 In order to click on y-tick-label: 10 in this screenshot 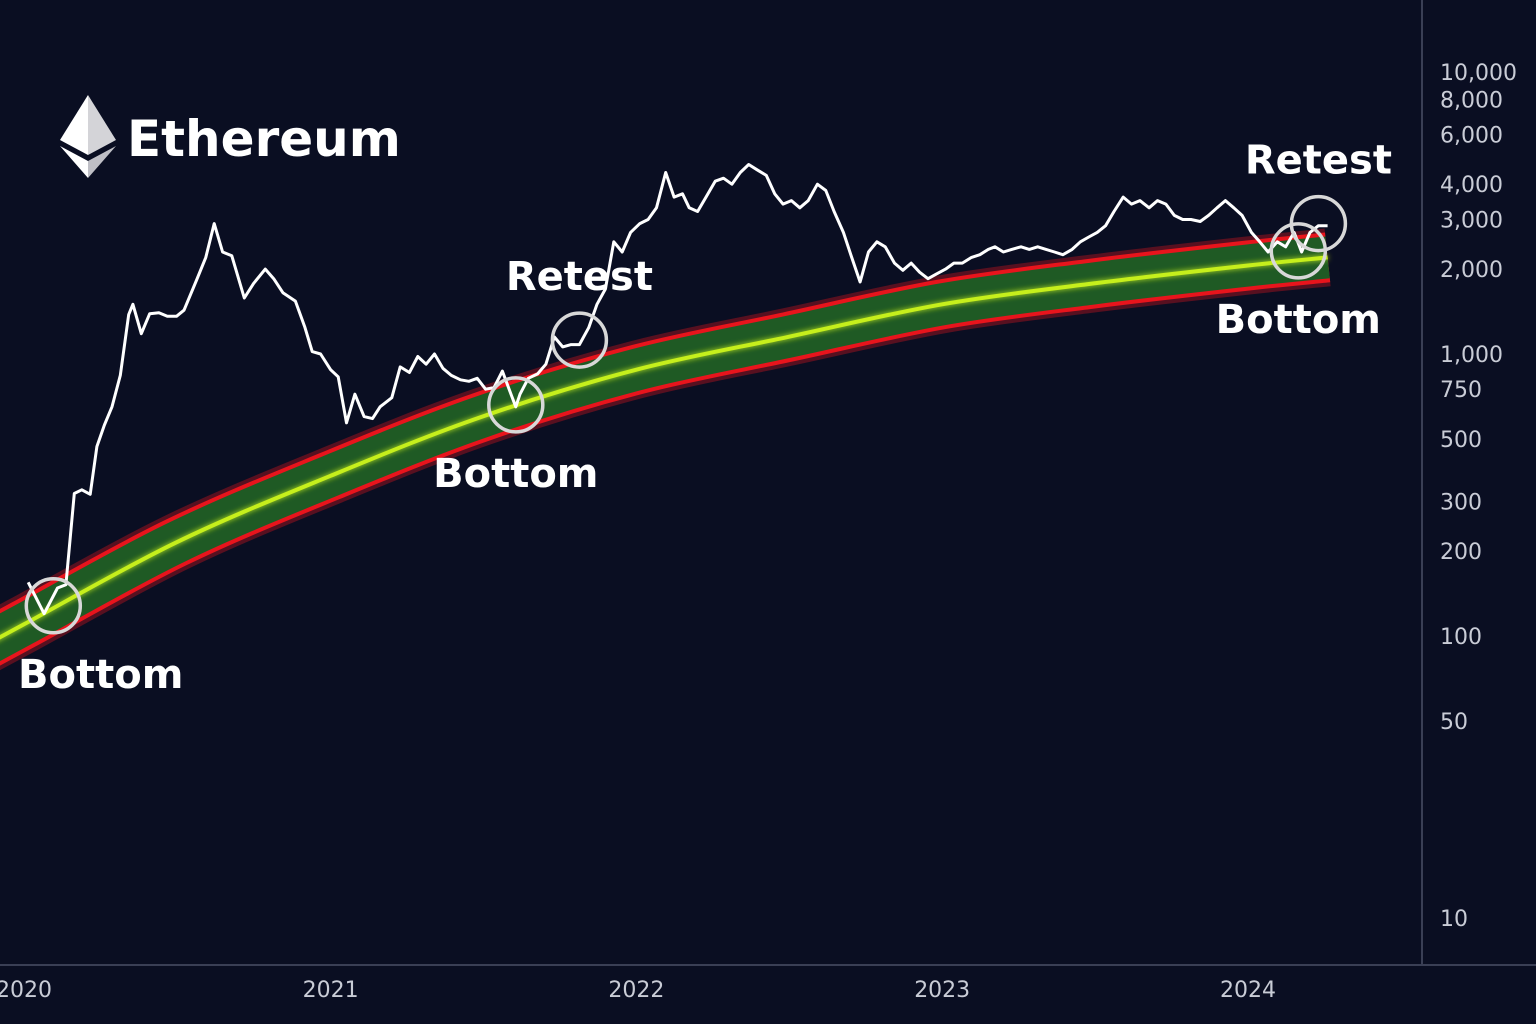, I will do `click(1454, 919)`.